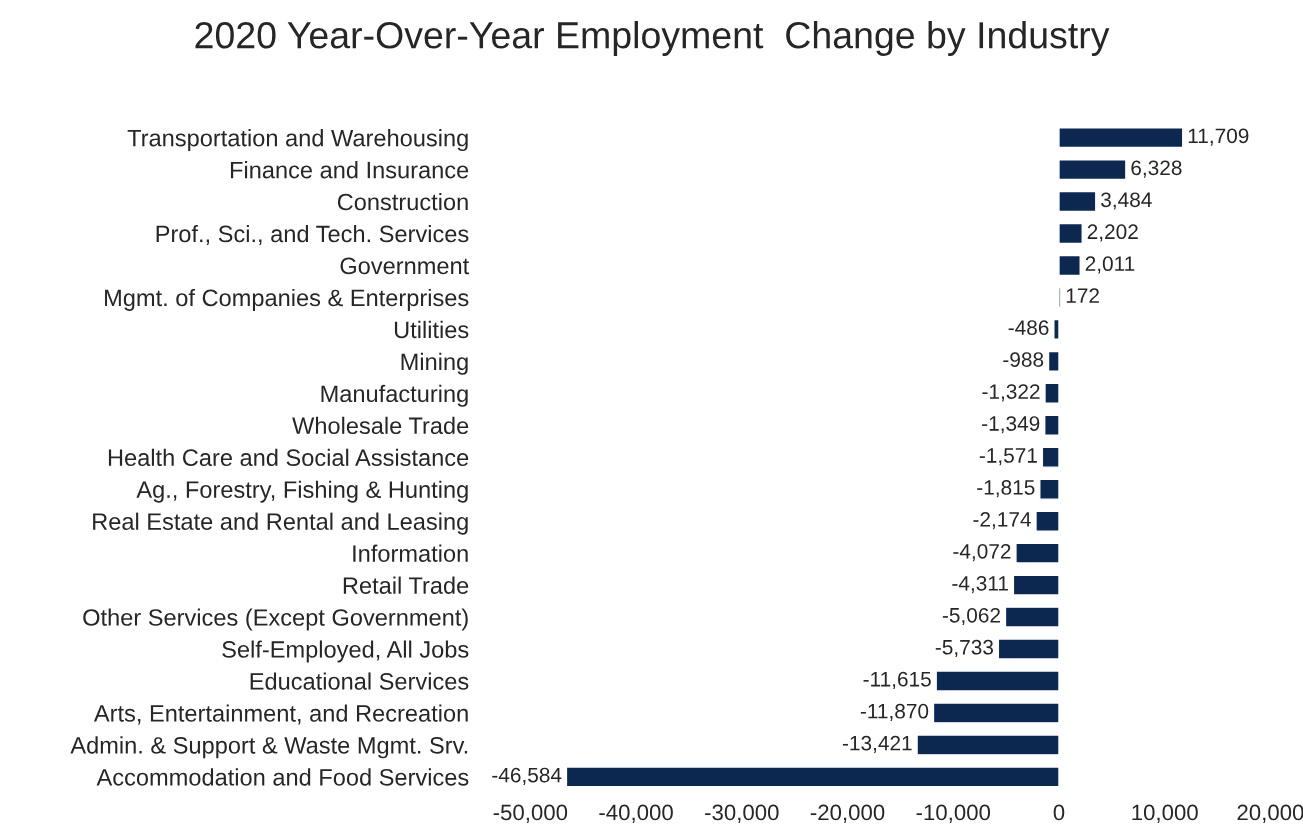 The width and height of the screenshot is (1303, 839). Describe the element at coordinates (897, 680) in the screenshot. I see `data-label: -11,615` at that location.